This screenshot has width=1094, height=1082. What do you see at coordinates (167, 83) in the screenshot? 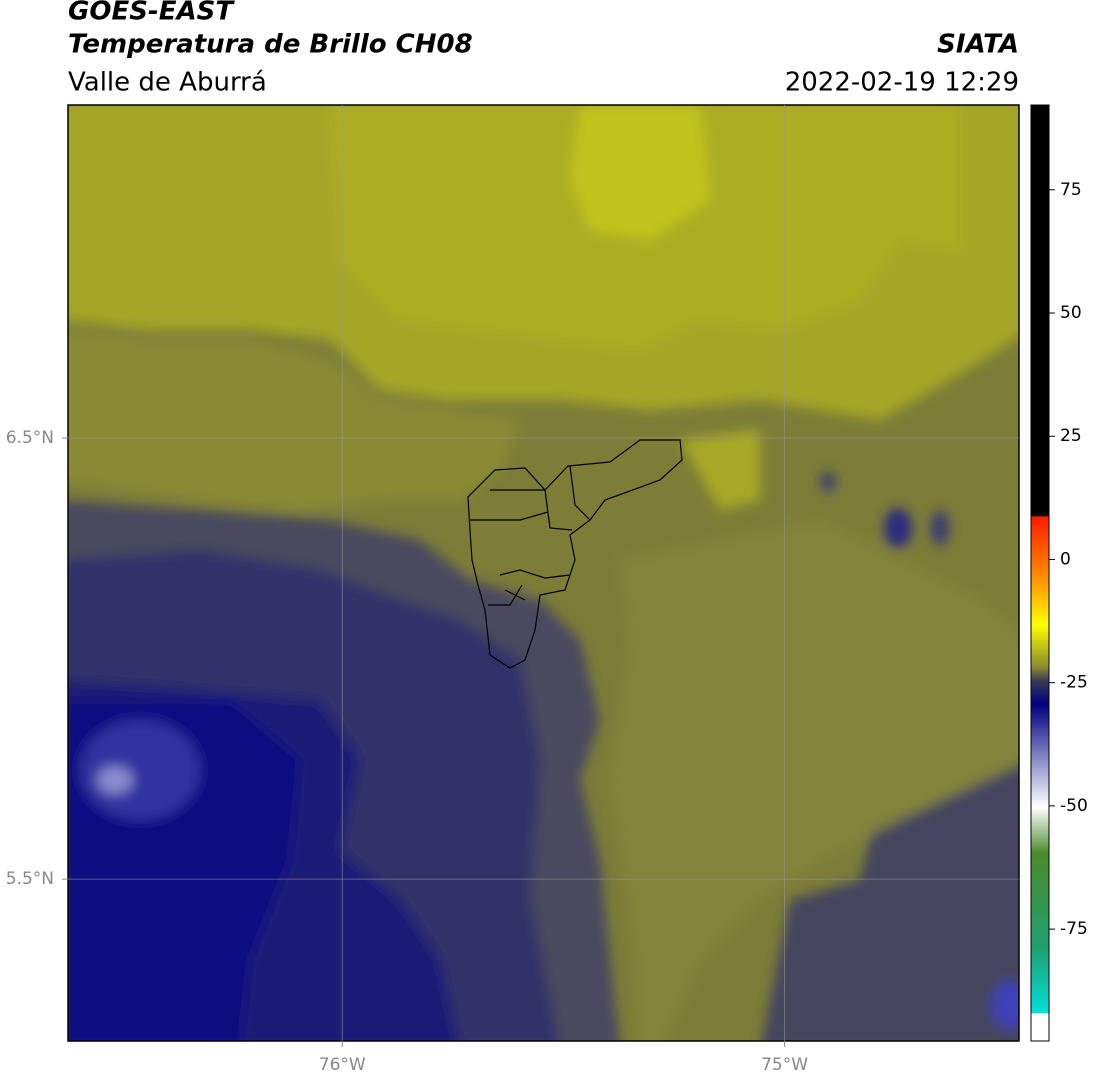
I see `region: Valle de Aburrá` at bounding box center [167, 83].